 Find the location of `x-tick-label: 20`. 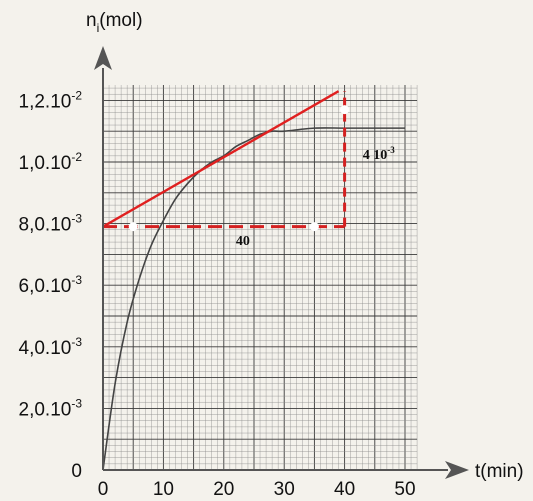

x-tick-label: 20 is located at coordinates (223, 489).